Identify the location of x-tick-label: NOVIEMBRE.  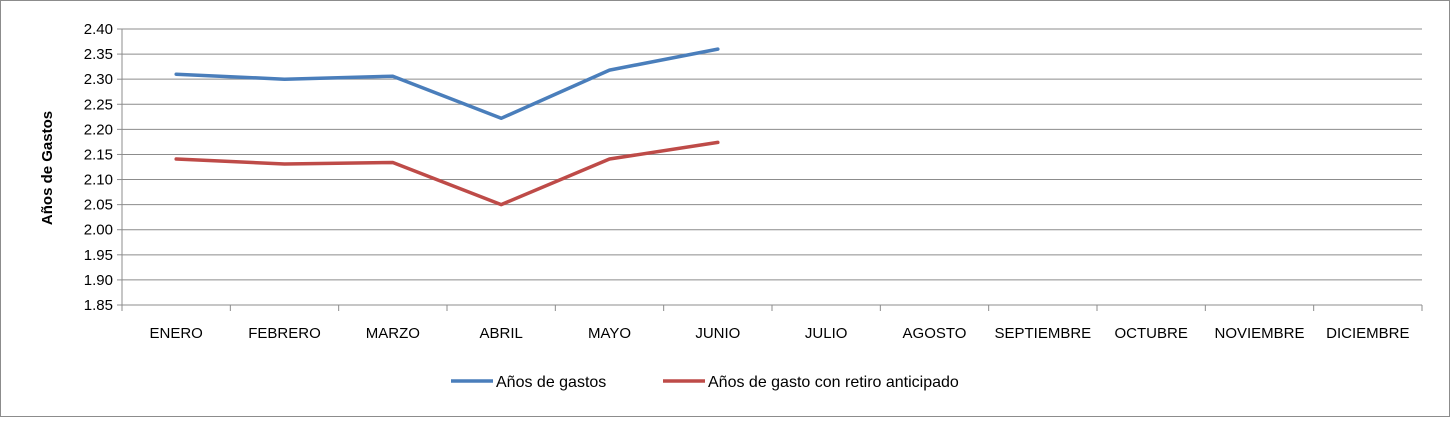
(1259, 333).